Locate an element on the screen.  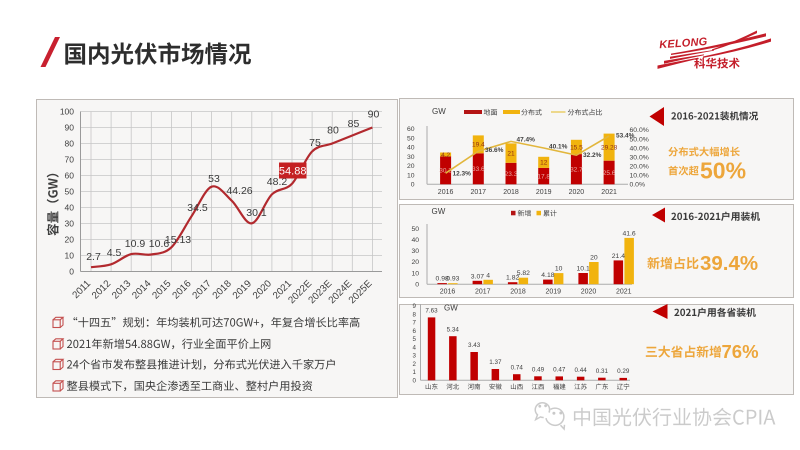
svg-text: 0.49 is located at coordinates (538, 369).